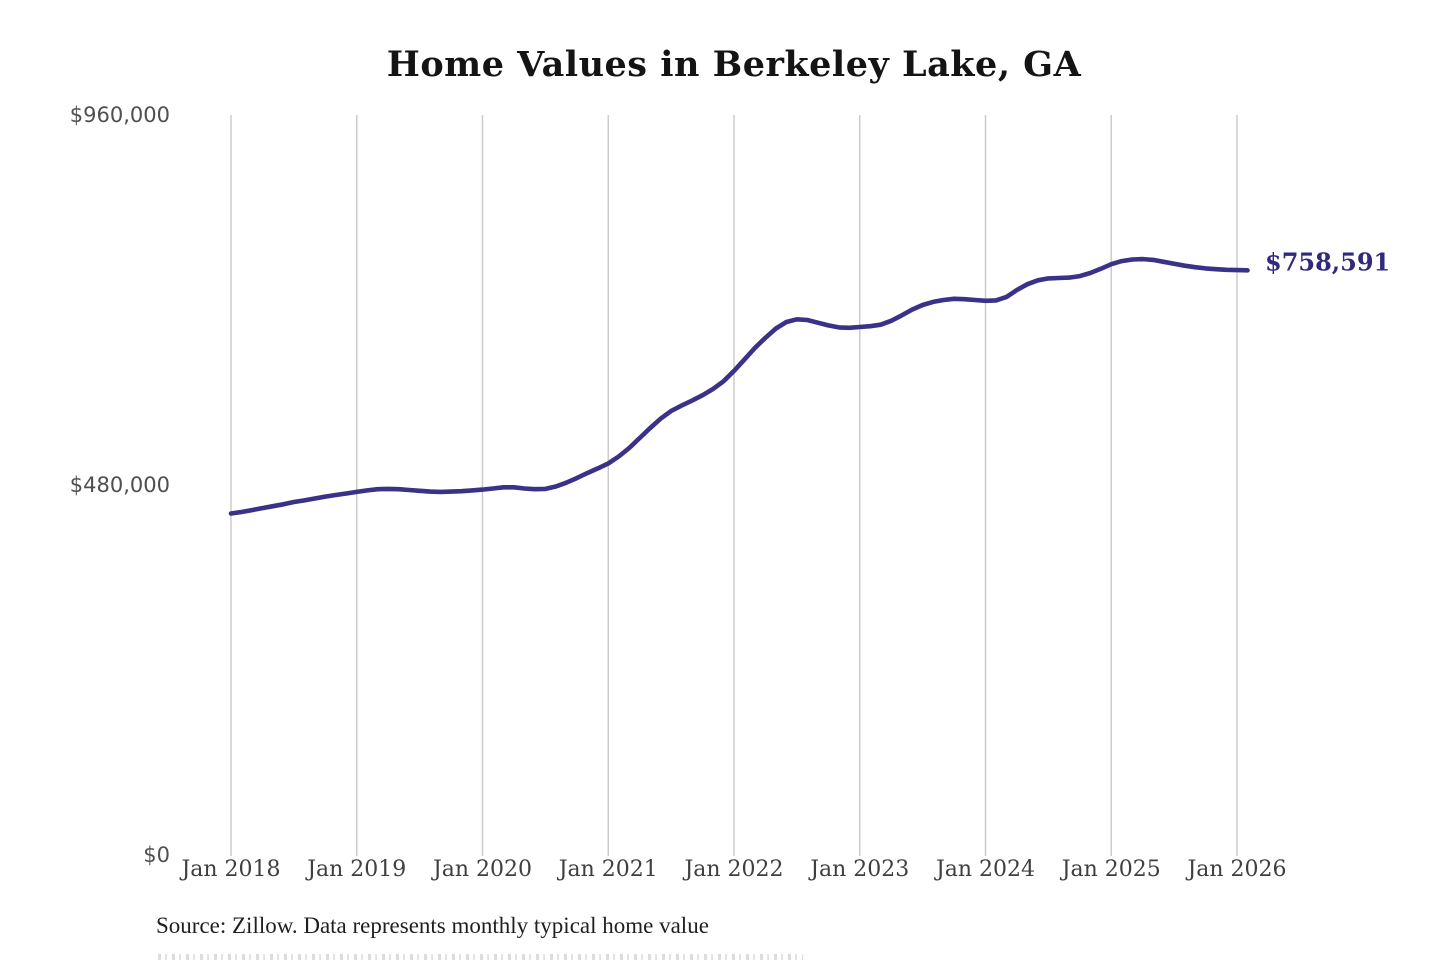  What do you see at coordinates (860, 869) in the screenshot?
I see `x-axis-tick-label: Jan 2023` at bounding box center [860, 869].